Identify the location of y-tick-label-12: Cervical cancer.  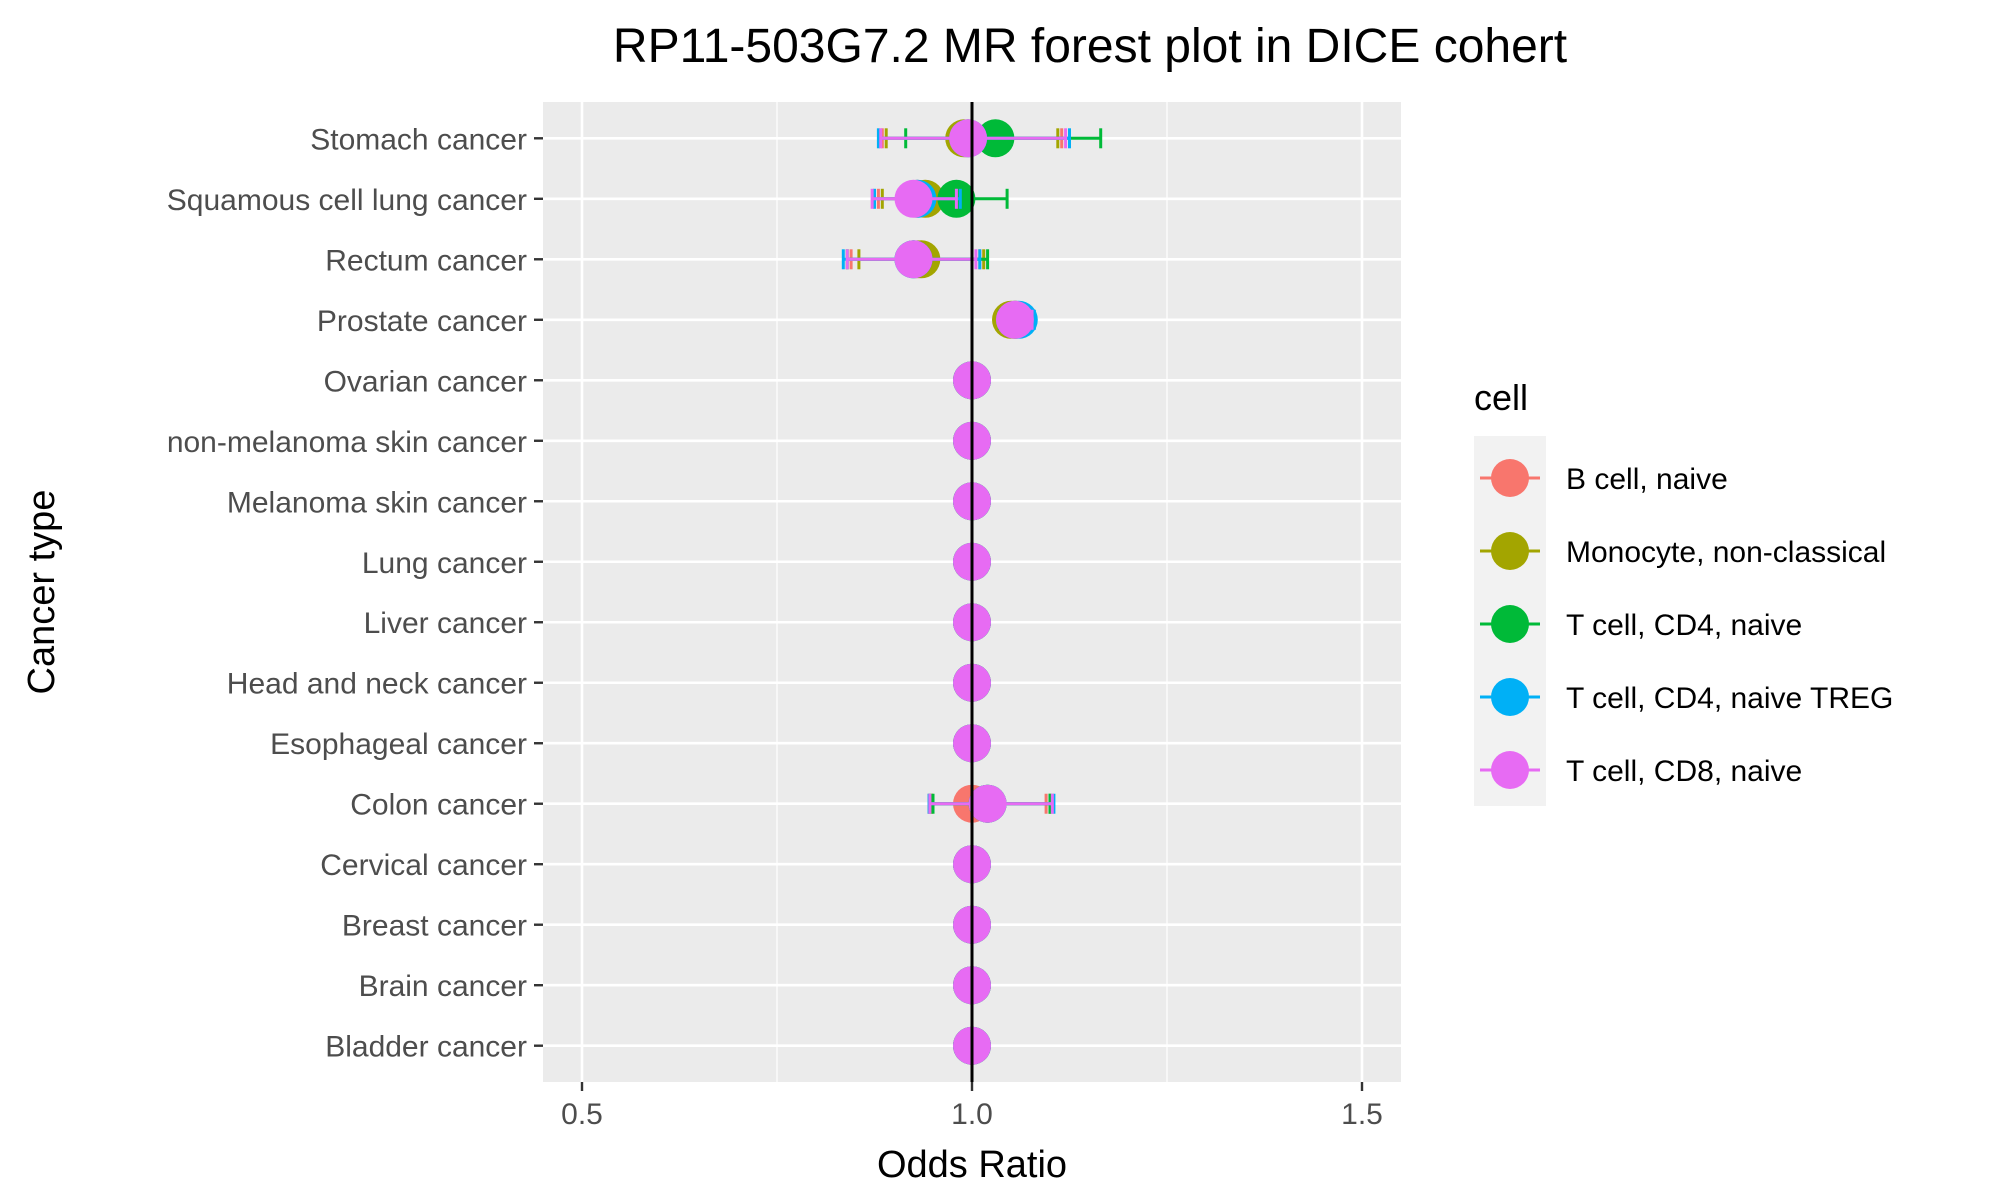
(423, 865).